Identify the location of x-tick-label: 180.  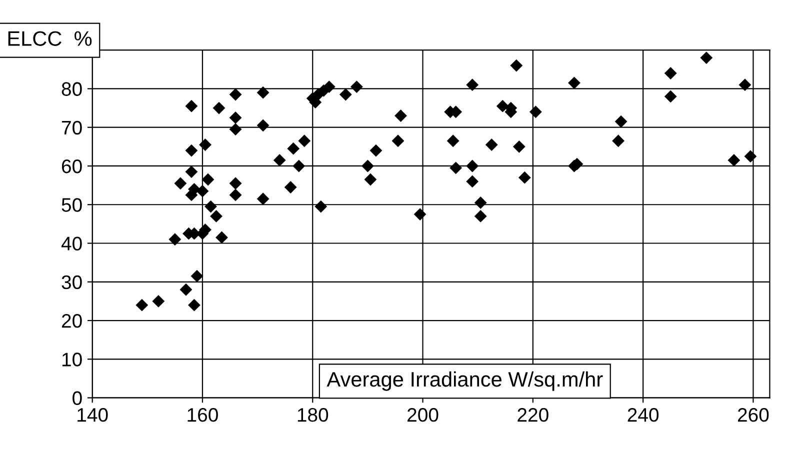
(313, 415).